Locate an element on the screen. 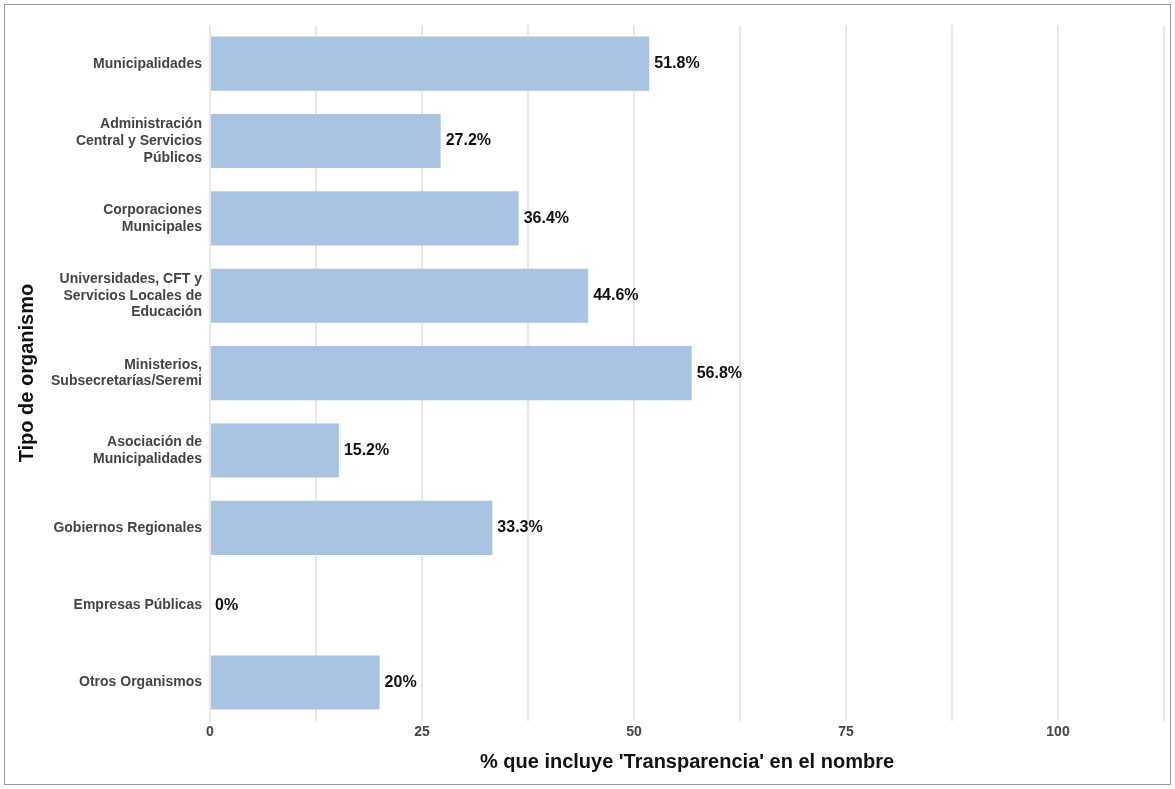  x-tick-label: 50 is located at coordinates (634, 731).